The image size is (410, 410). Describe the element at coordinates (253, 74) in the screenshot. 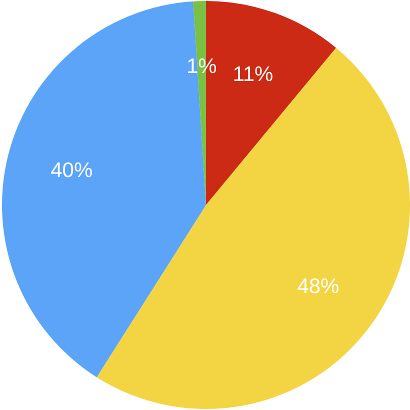

I see `data-label: 11%` at that location.